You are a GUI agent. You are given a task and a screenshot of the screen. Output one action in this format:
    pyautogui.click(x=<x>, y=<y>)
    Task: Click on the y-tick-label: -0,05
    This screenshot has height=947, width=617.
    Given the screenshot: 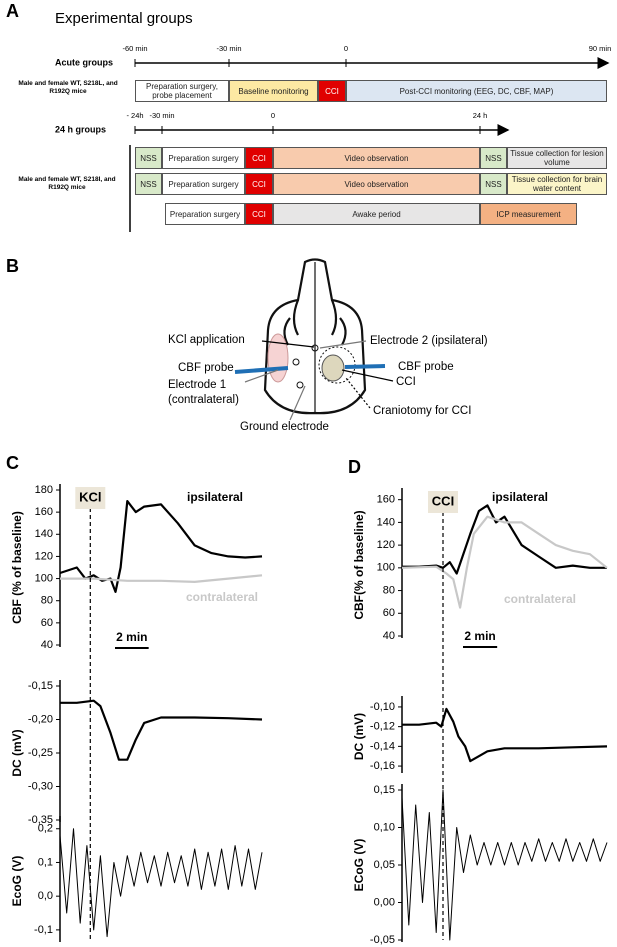 What is the action you would take?
    pyautogui.click(x=382, y=940)
    